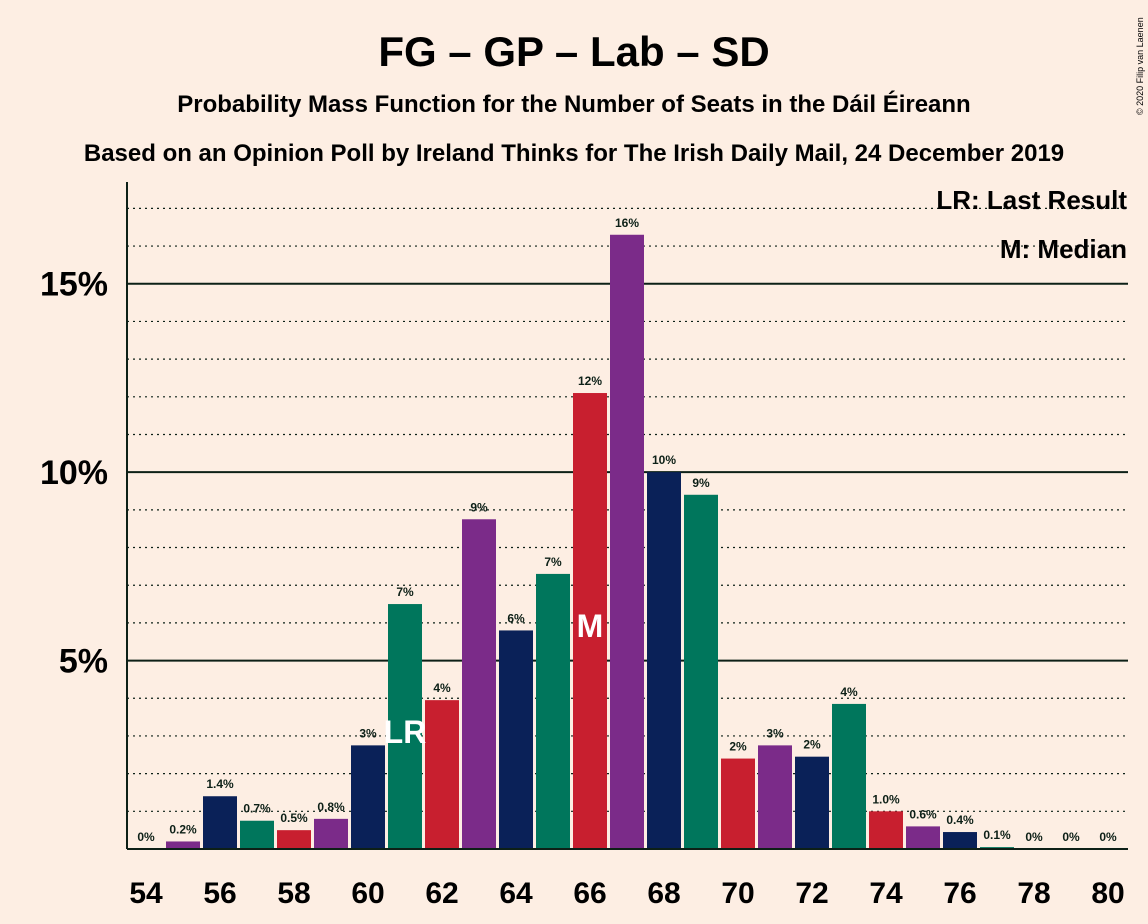 The height and width of the screenshot is (924, 1148). Describe the element at coordinates (589, 893) in the screenshot. I see `x-tick-label: 66` at that location.